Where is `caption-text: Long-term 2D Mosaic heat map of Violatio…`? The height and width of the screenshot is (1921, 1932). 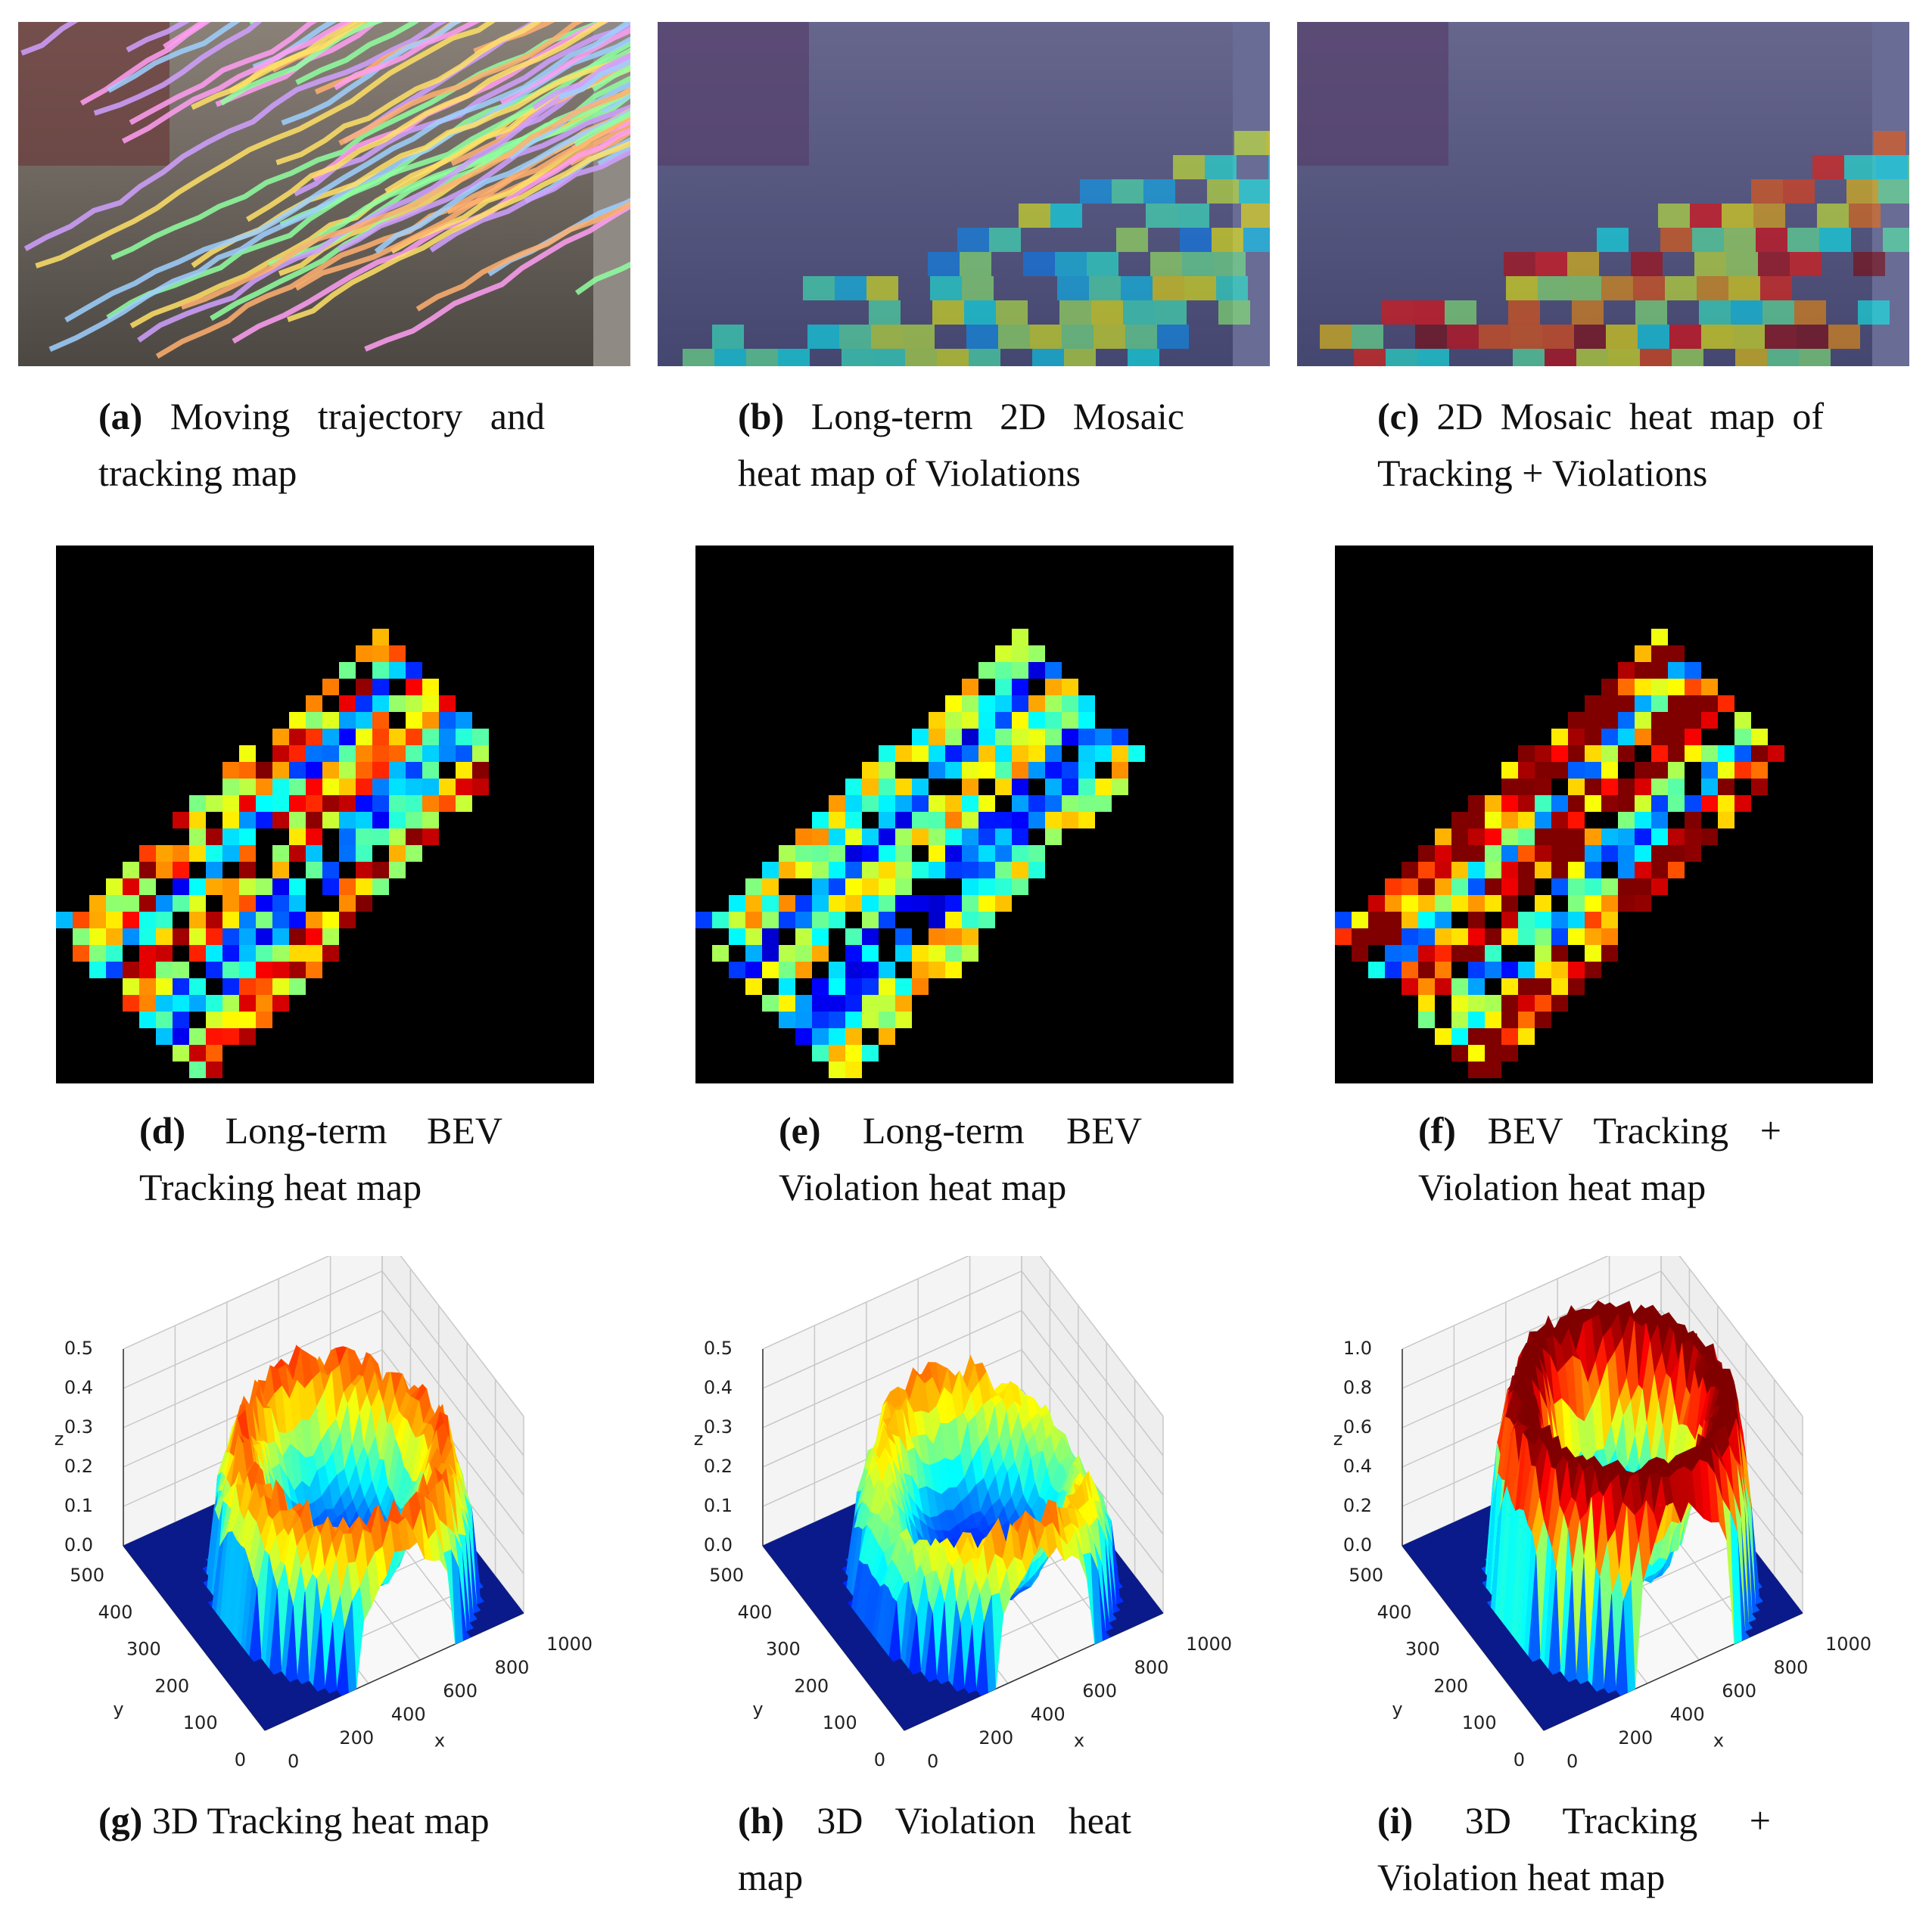 caption-text: Long-term 2D Mosaic heat map of Violatio… is located at coordinates (961, 444).